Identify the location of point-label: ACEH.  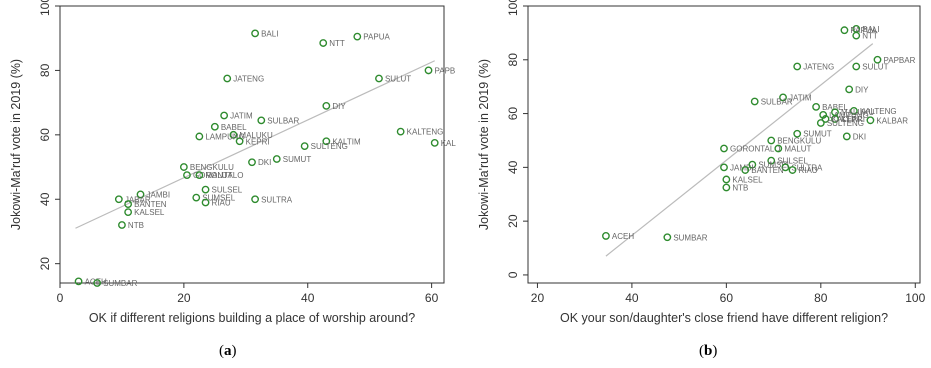
(623, 236).